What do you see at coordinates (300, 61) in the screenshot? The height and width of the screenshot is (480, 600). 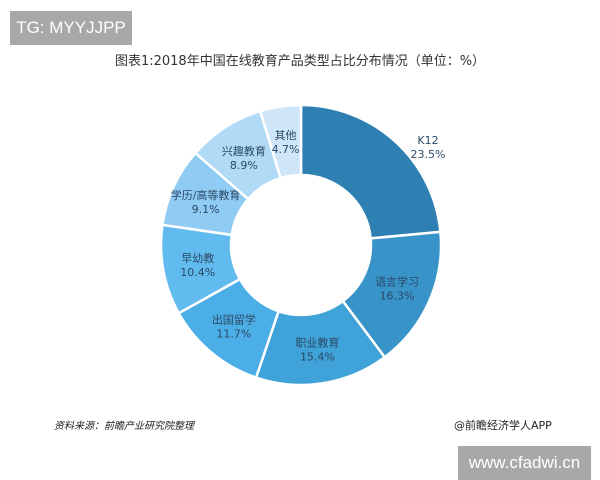 I see `chart-title: 图表1:2018年中国在线教育产品类型占比分布情况（单位：%）` at bounding box center [300, 61].